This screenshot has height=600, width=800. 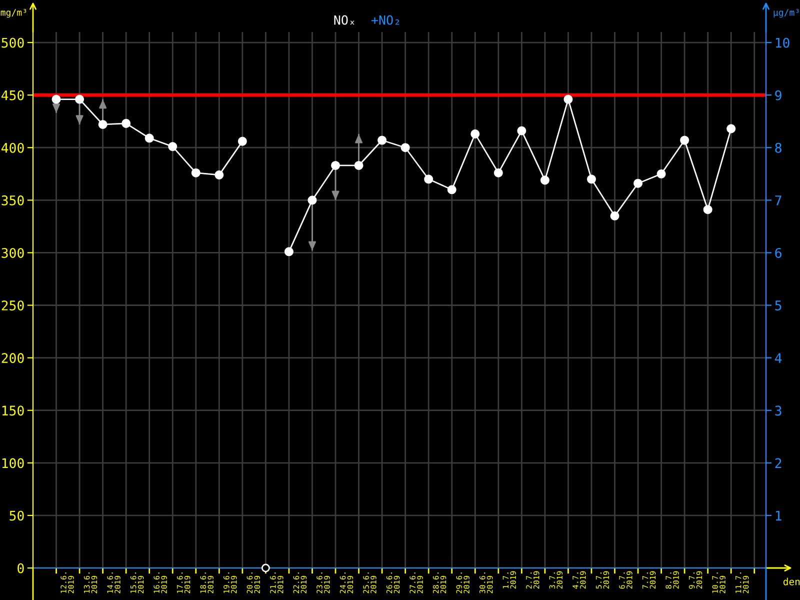 What do you see at coordinates (778, 253) in the screenshot?
I see `y2-tick-label: 6` at bounding box center [778, 253].